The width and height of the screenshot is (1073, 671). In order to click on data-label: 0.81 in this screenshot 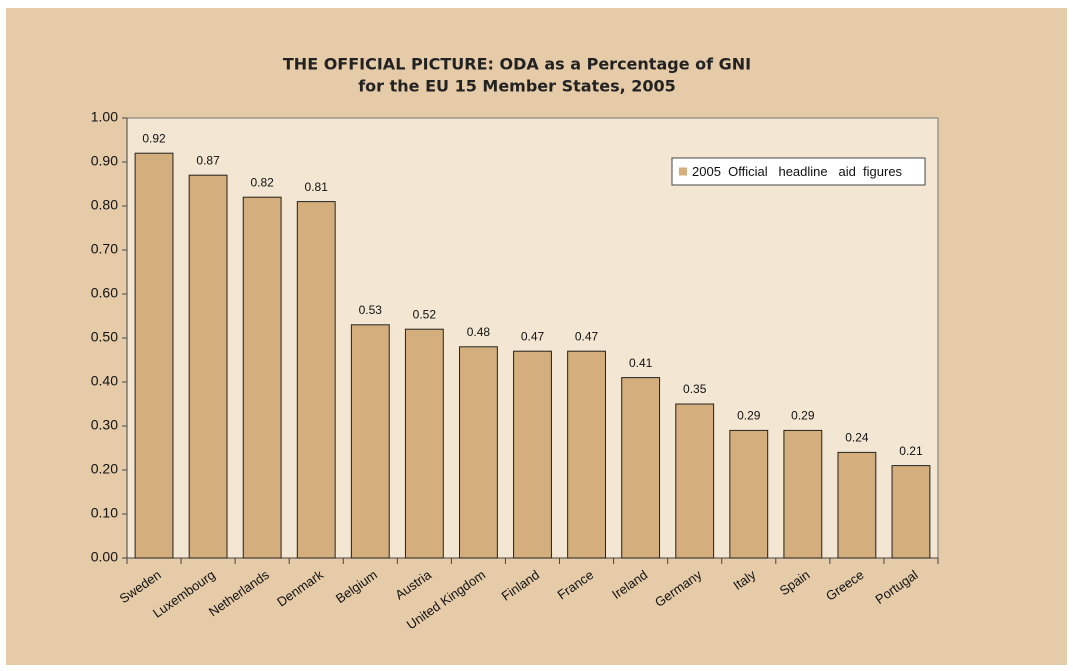, I will do `click(317, 187)`.